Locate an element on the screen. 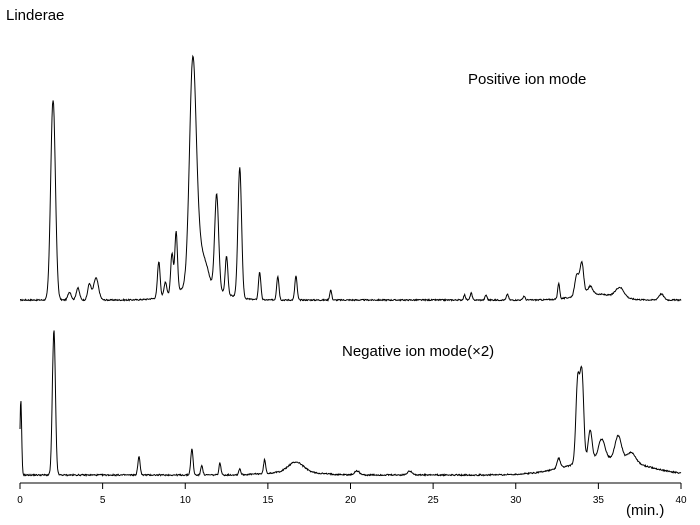  x-axis-label: (min.) is located at coordinates (645, 510).